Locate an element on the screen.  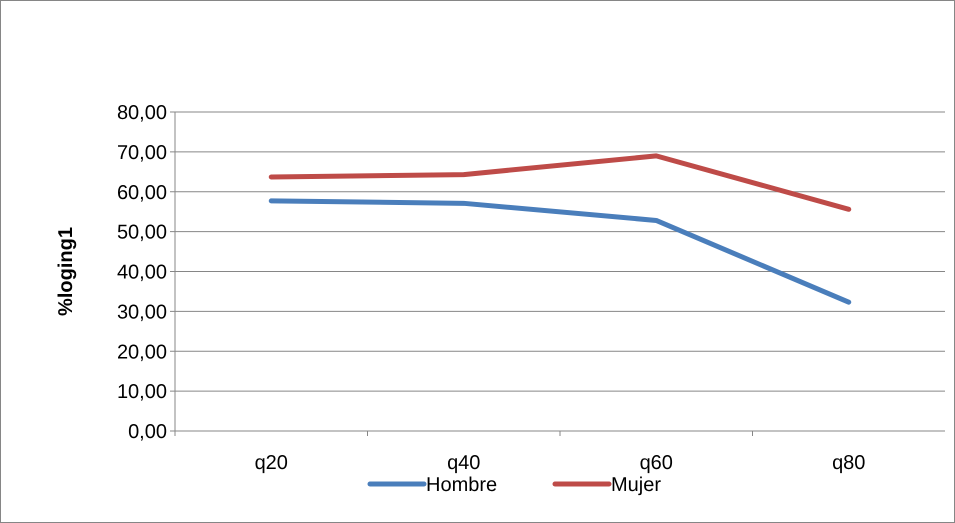
legend-label: Mujer is located at coordinates (636, 485).